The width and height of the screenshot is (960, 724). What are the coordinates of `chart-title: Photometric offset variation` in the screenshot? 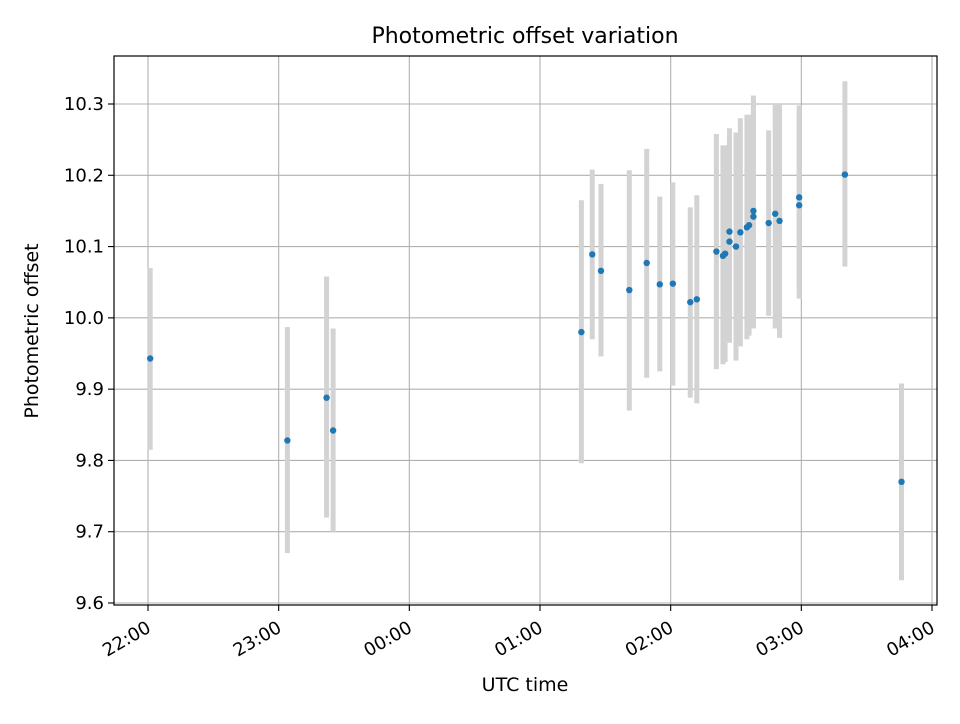 It's located at (524, 36).